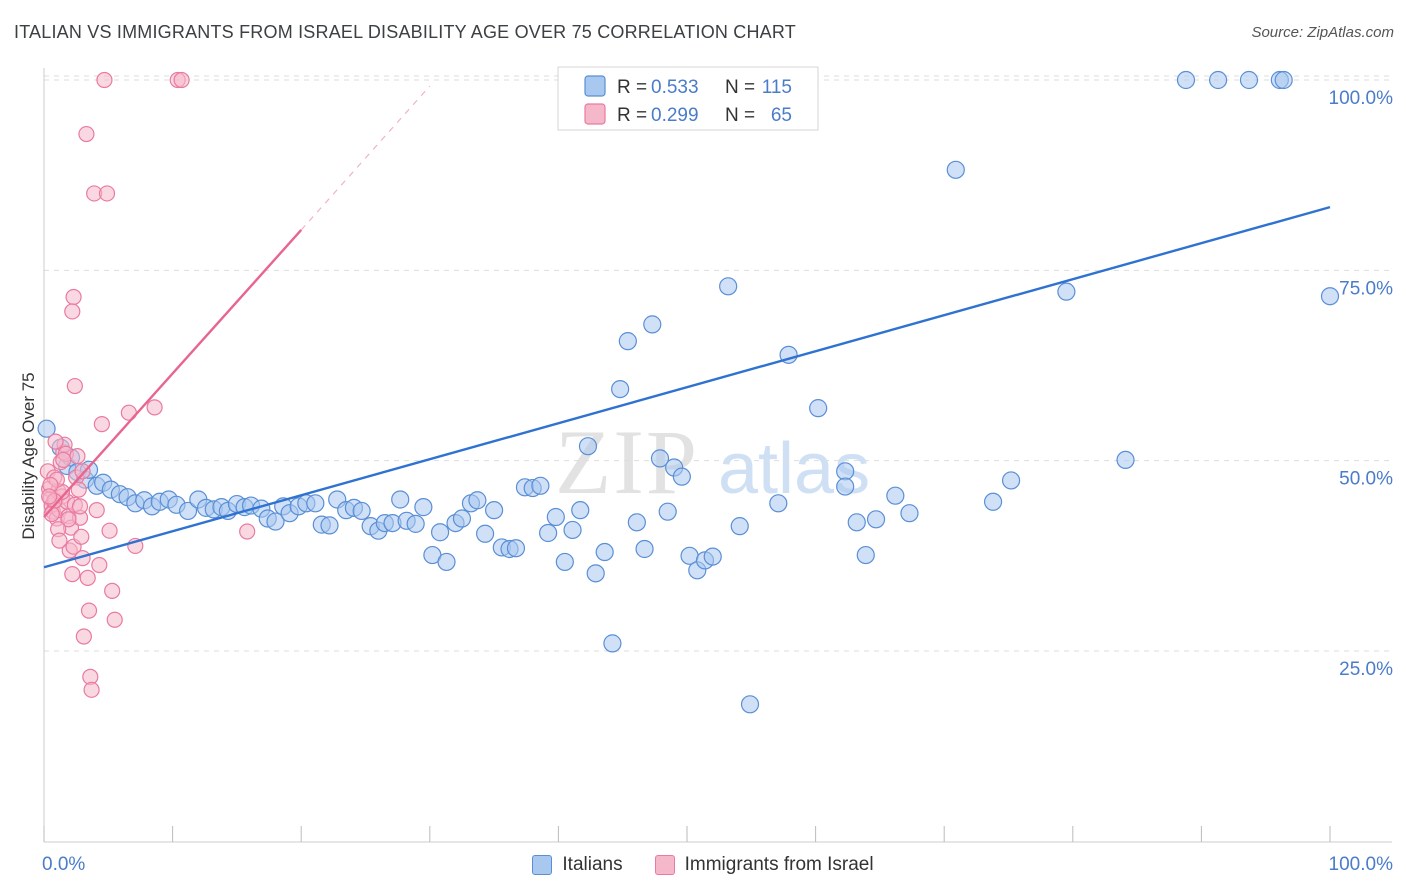 The image size is (1406, 892). Describe the element at coordinates (542, 865) in the screenshot. I see `legend-swatch-blue` at that location.